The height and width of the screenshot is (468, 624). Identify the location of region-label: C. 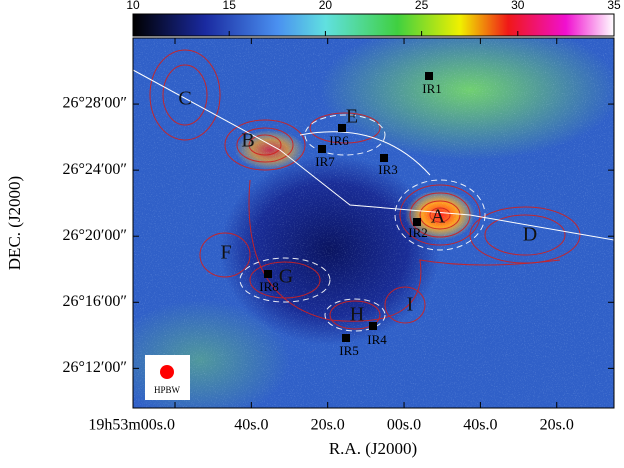
(184, 99).